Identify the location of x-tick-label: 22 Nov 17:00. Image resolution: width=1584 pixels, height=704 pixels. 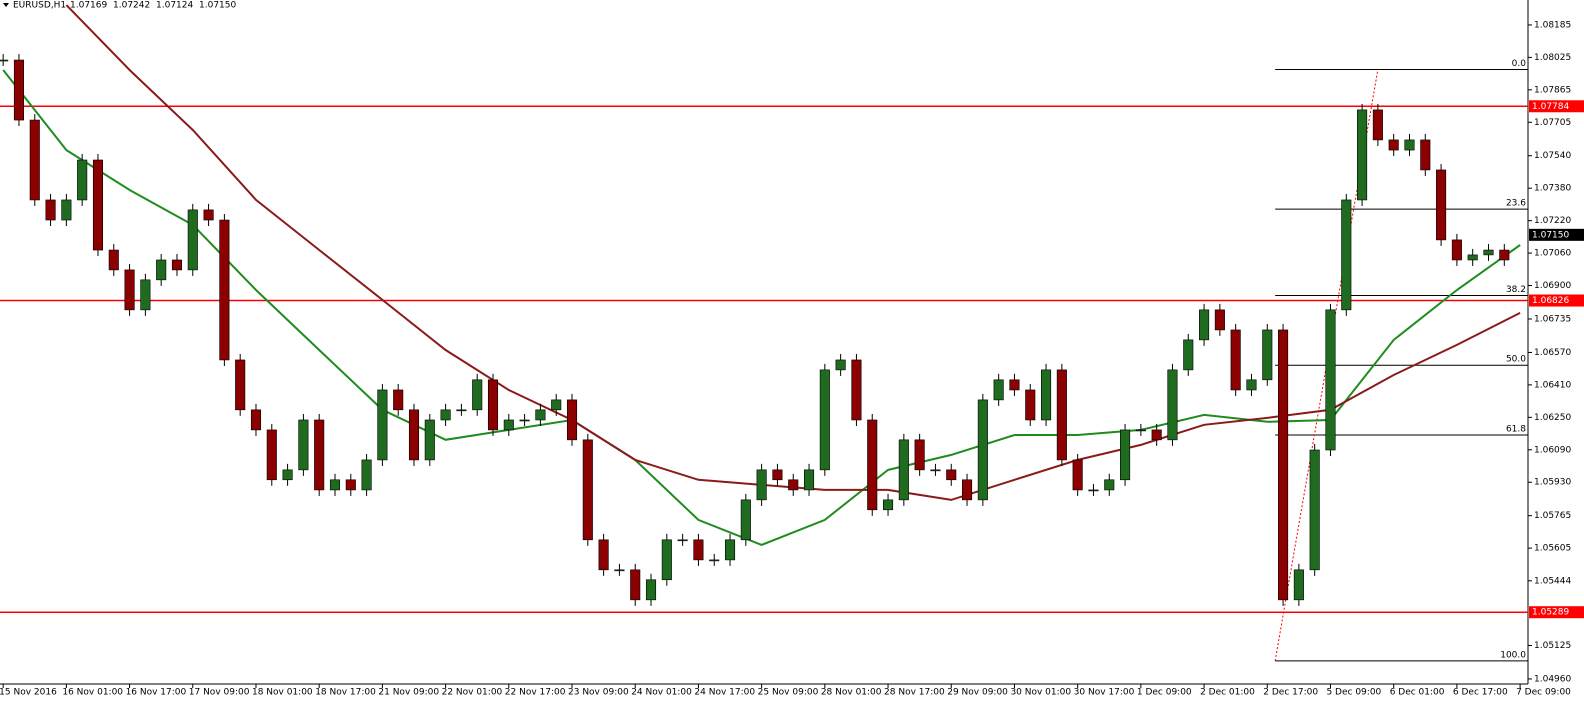
(535, 693).